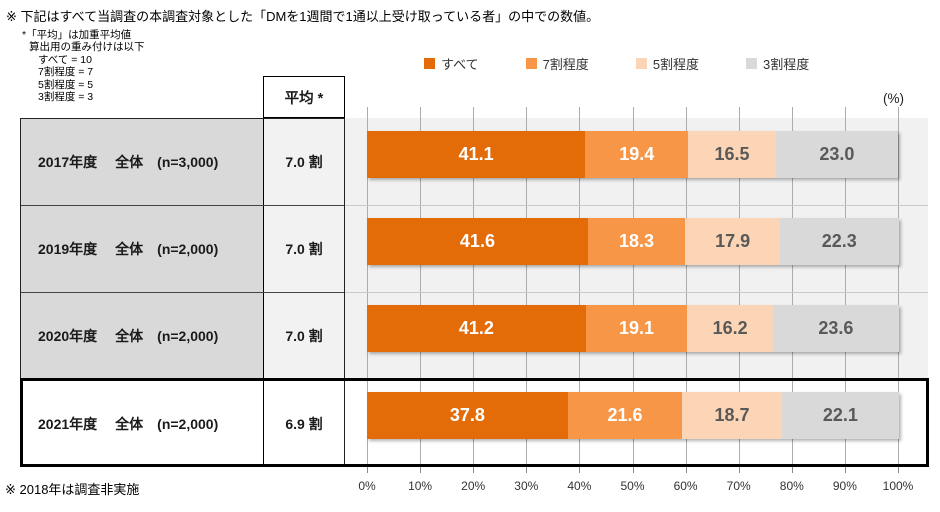  I want to click on stacked-bar: 37.8 21.6 18.7 22.1, so click(633, 415).